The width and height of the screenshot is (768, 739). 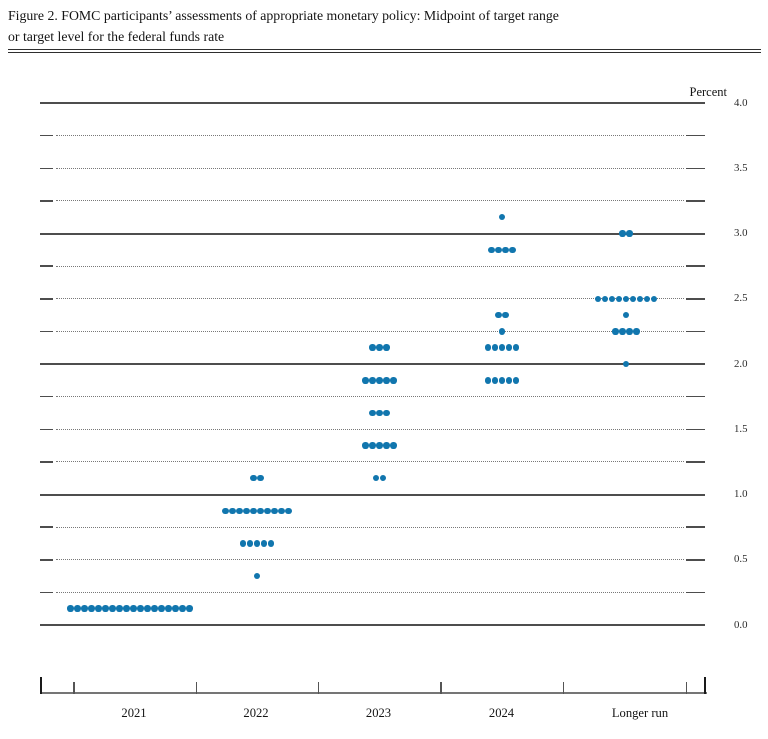 I want to click on x-axis-line, so click(x=373, y=692).